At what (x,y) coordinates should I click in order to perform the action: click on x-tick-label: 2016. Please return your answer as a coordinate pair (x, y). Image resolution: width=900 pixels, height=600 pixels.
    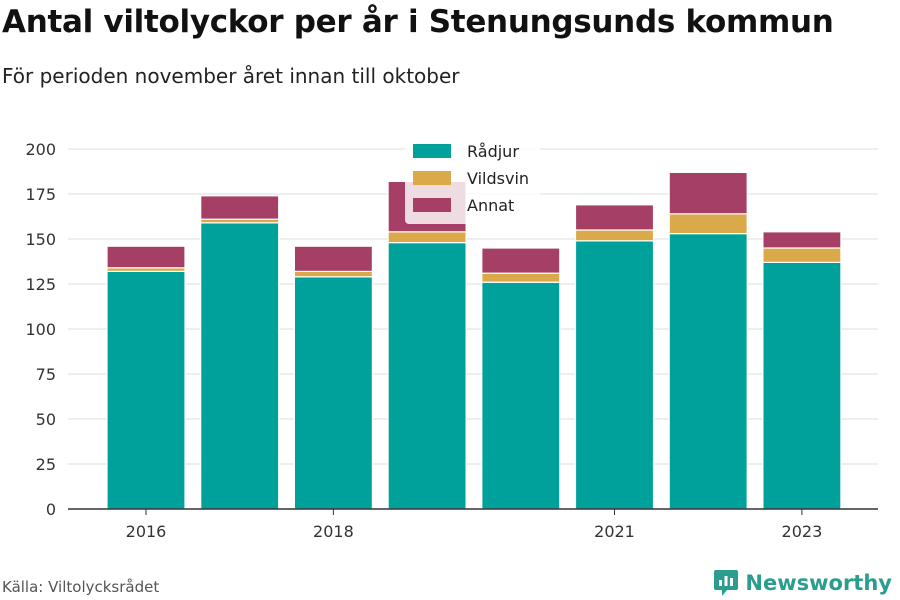
    Looking at the image, I should click on (146, 531).